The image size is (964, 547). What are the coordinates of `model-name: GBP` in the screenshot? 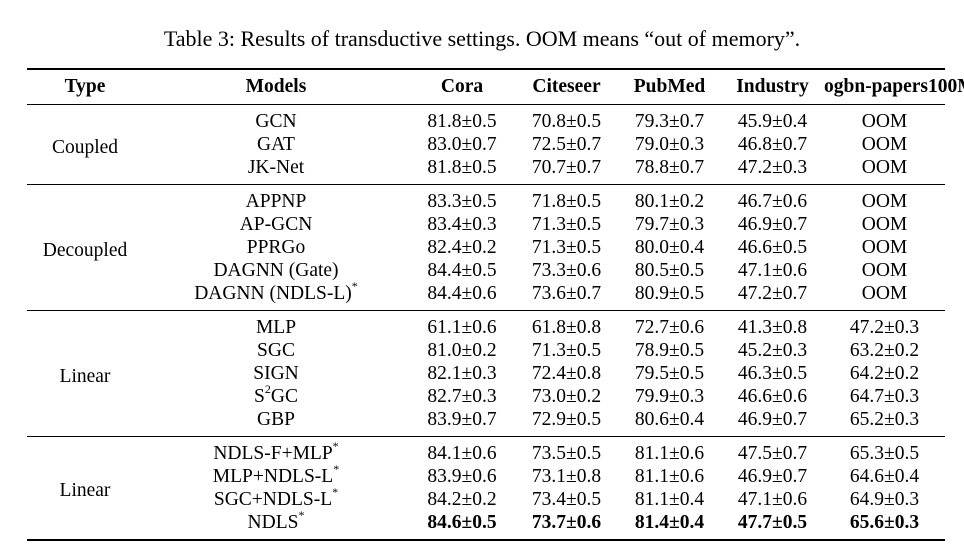 It's located at (276, 419).